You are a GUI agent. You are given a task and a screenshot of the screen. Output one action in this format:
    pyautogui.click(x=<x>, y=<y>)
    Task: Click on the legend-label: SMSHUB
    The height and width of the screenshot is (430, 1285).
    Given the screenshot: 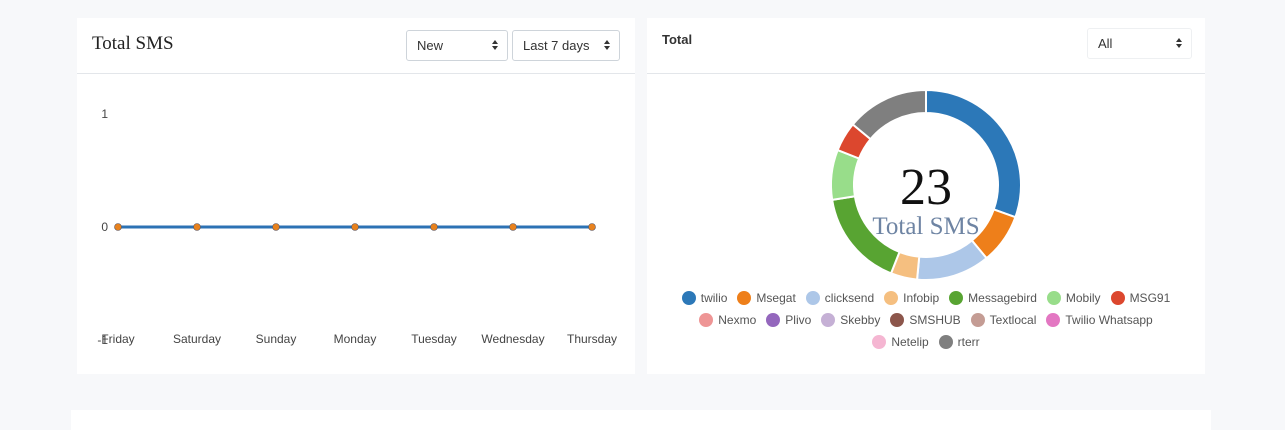 What is the action you would take?
    pyautogui.click(x=935, y=320)
    